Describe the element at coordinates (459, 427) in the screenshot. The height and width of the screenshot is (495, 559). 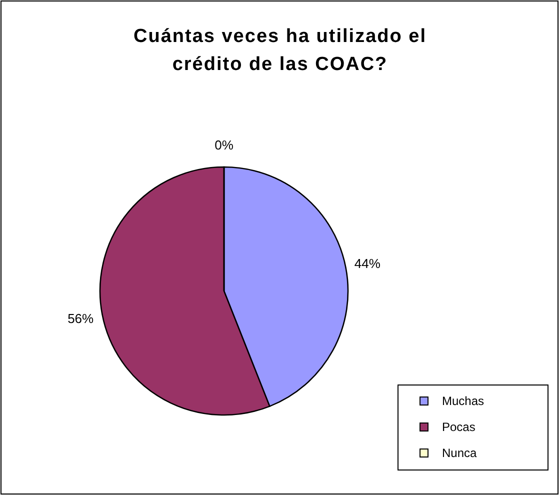
I see `legend-label: Pocas` at that location.